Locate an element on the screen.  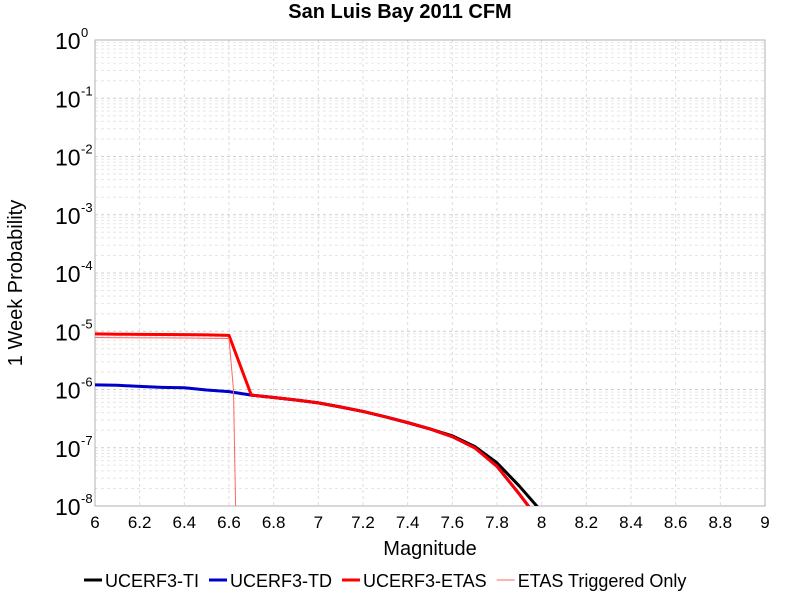
legend-item: UCERF3-ETAS is located at coordinates (414, 581).